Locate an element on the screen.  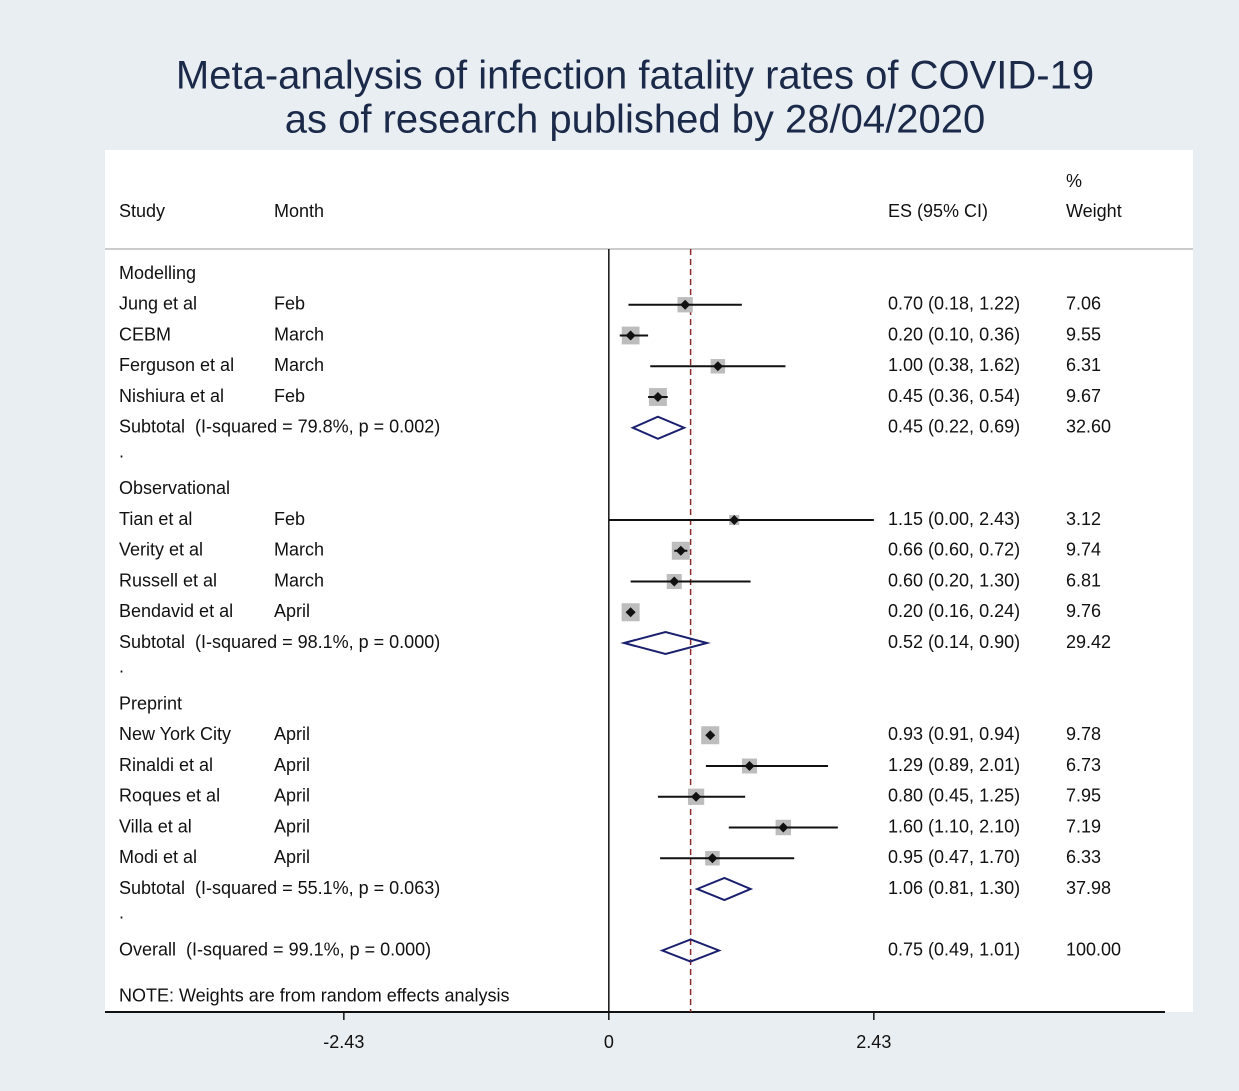
study-label: Nishiura et al is located at coordinates (171, 396).